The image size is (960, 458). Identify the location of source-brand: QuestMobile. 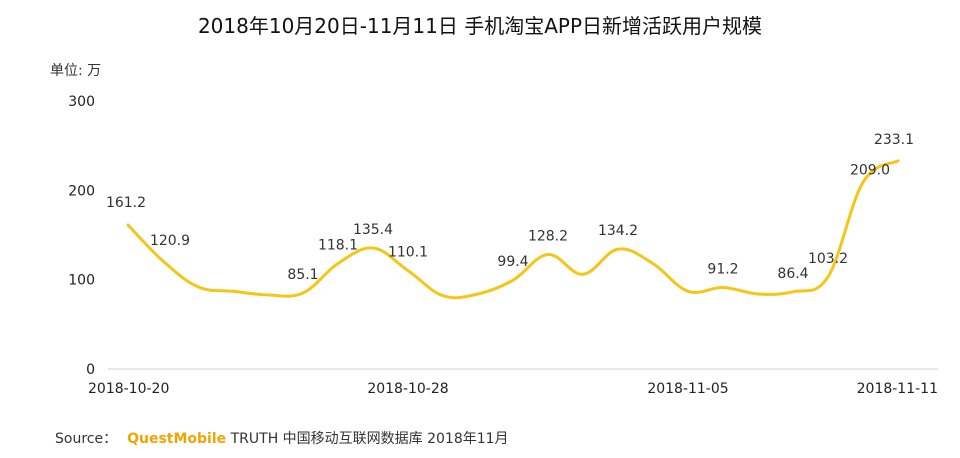
(177, 439).